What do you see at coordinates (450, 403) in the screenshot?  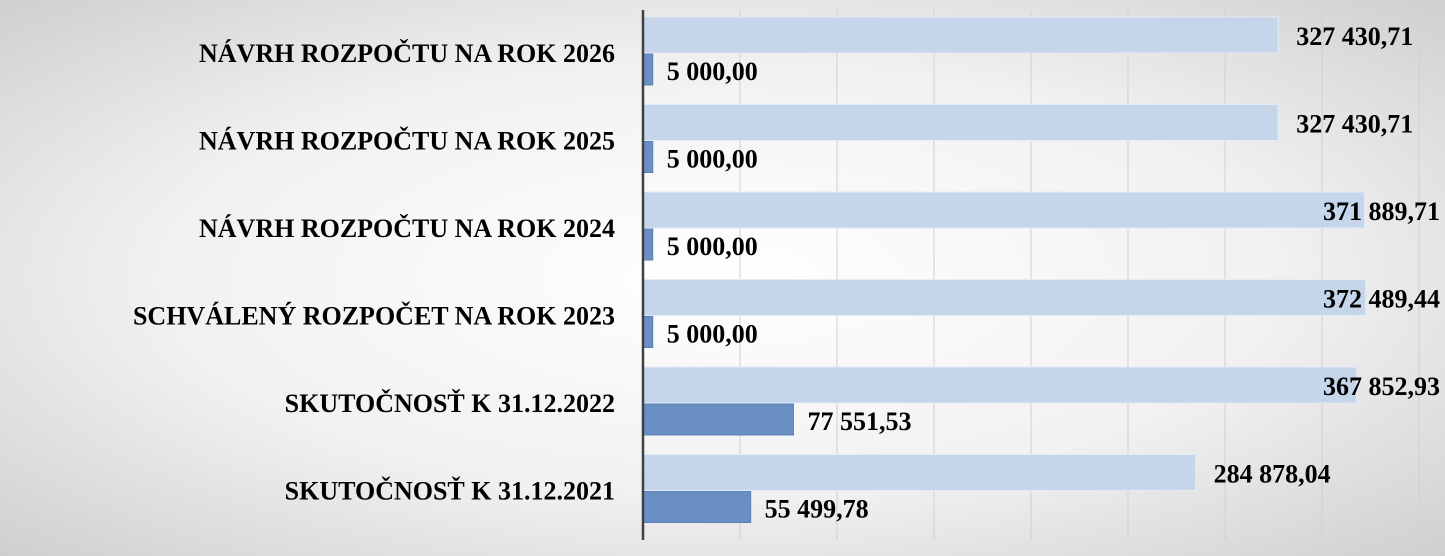 I see `category-label: SKUTOČNOSŤ K 31.12.2022` at bounding box center [450, 403].